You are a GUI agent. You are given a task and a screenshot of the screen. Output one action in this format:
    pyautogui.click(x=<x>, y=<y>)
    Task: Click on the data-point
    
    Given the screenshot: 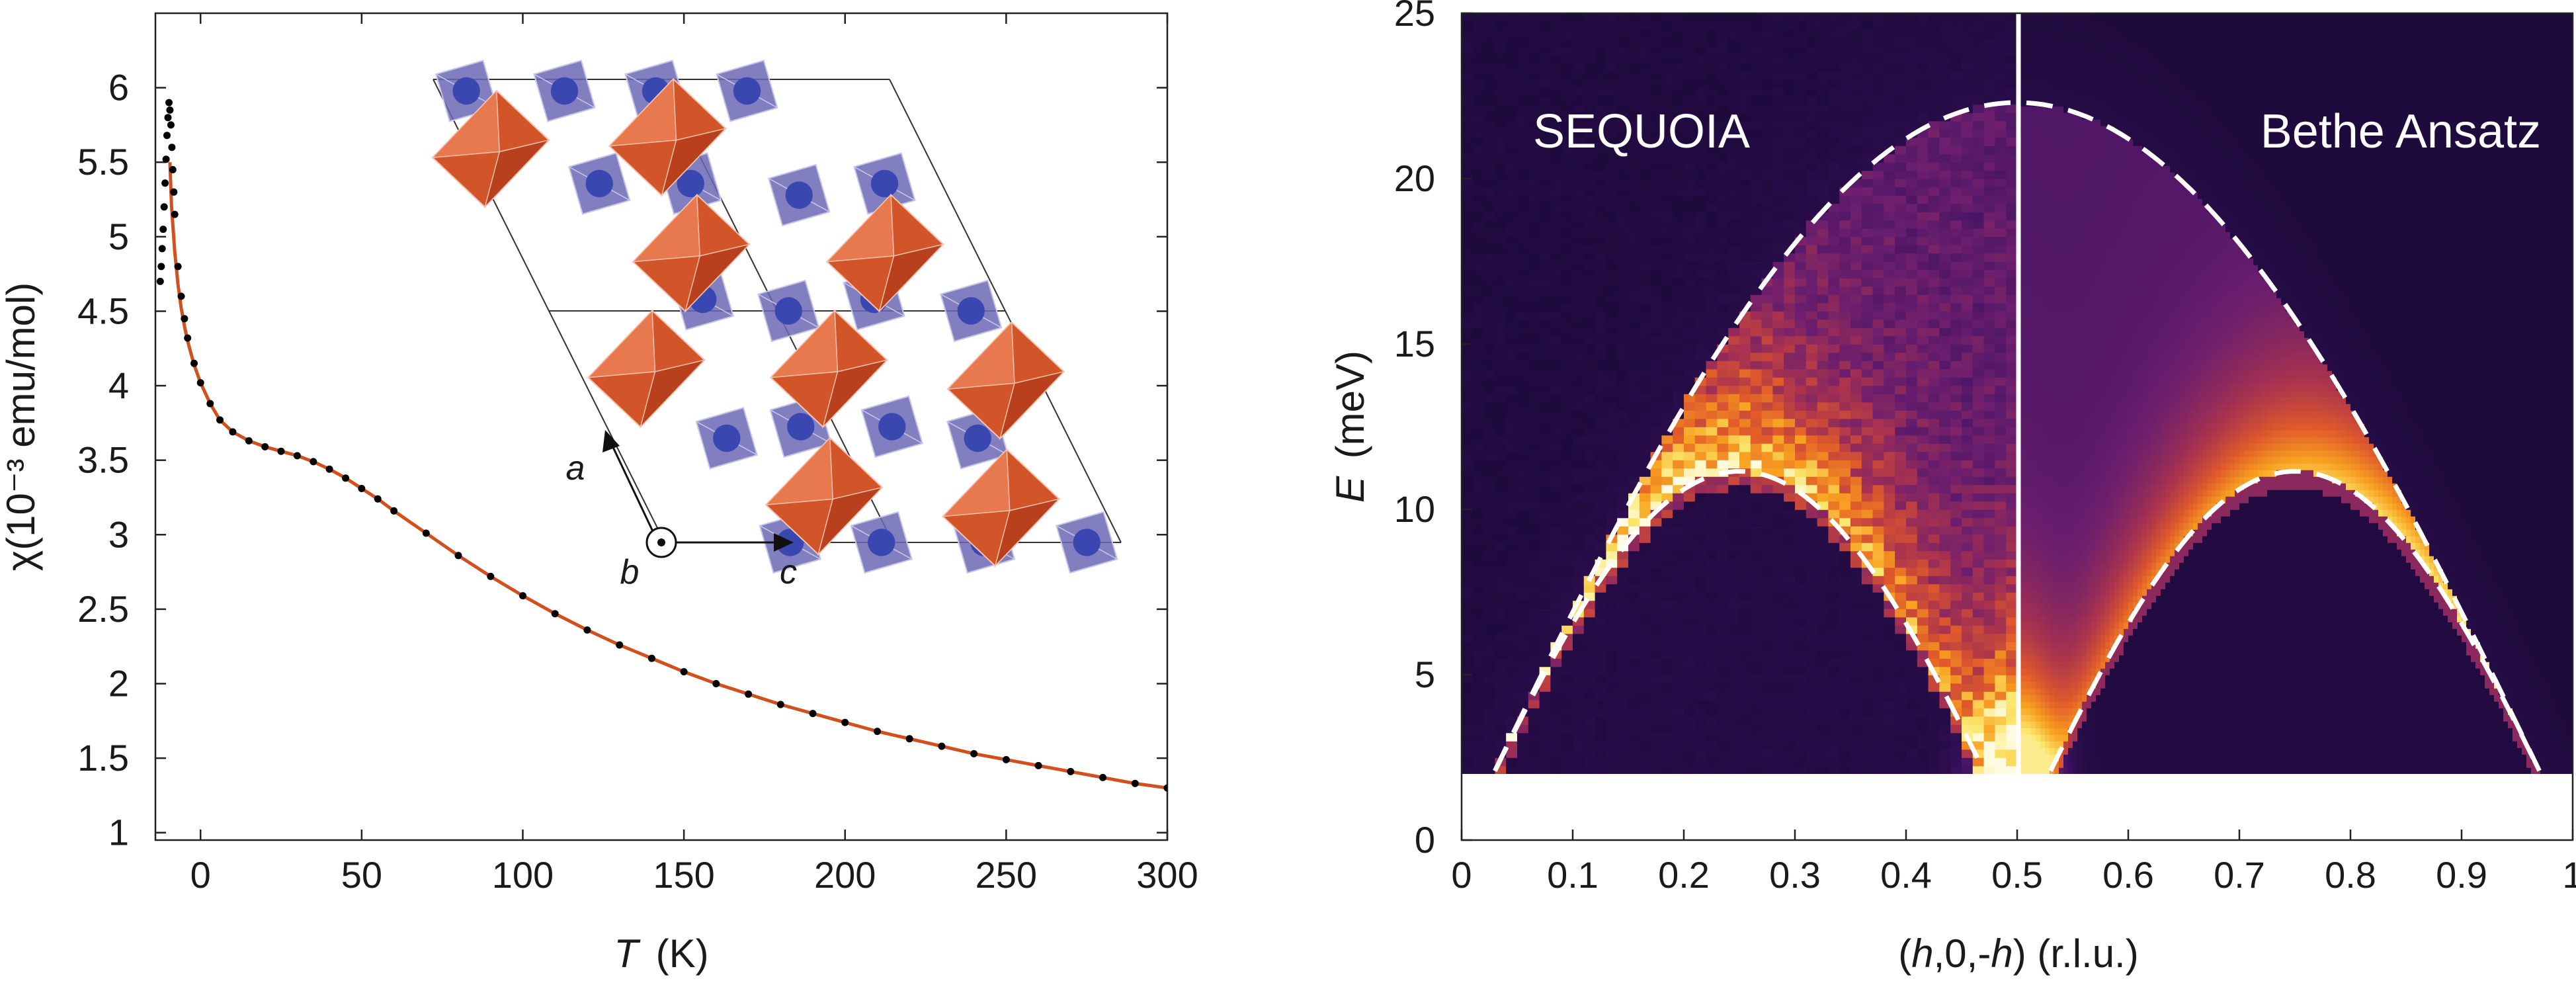 What is the action you would take?
    pyautogui.click(x=210, y=403)
    